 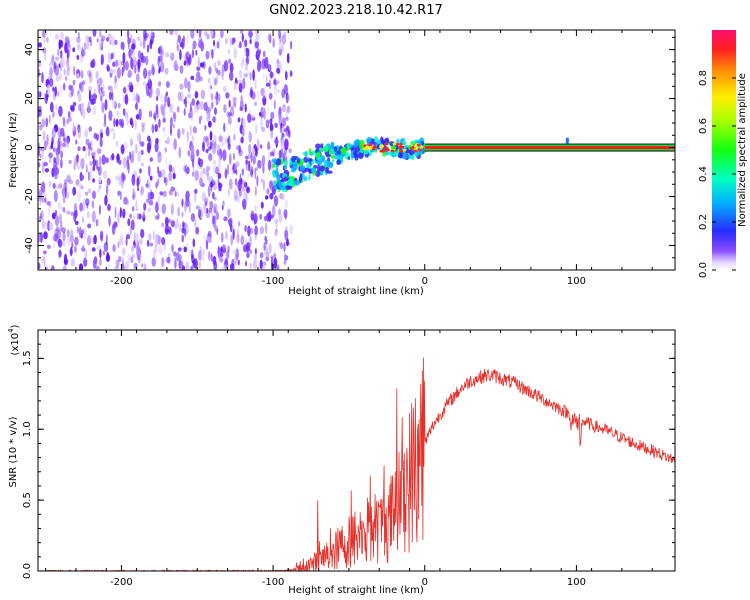 What do you see at coordinates (121, 281) in the screenshot?
I see `x-tick-label: -200` at bounding box center [121, 281].